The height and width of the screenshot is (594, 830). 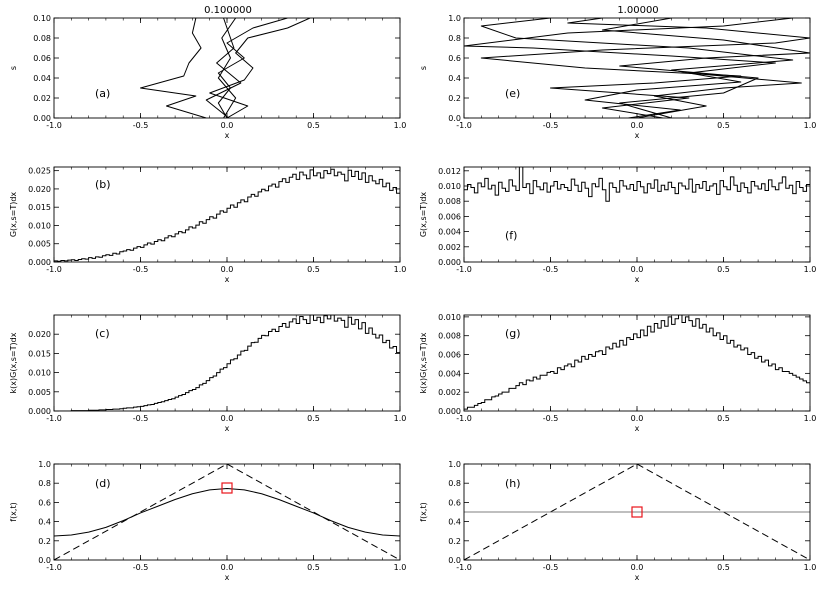 What do you see at coordinates (42, 118) in the screenshot?
I see `y-tick-label: 0.00` at bounding box center [42, 118].